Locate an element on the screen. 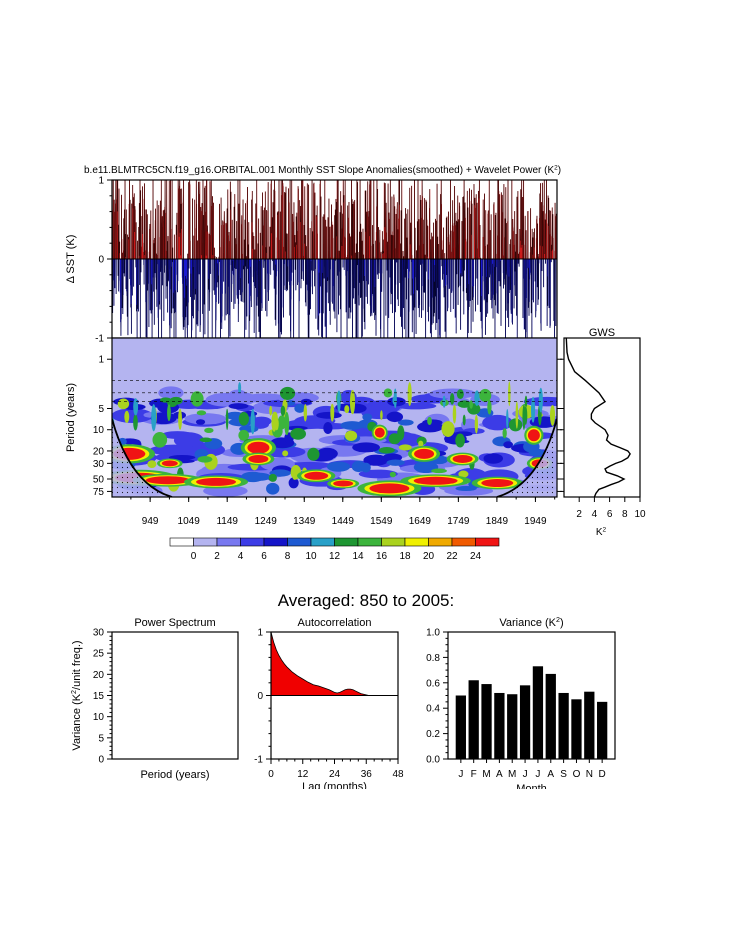 The width and height of the screenshot is (733, 945). variance-ytick-label: 0.6 is located at coordinates (433, 683).